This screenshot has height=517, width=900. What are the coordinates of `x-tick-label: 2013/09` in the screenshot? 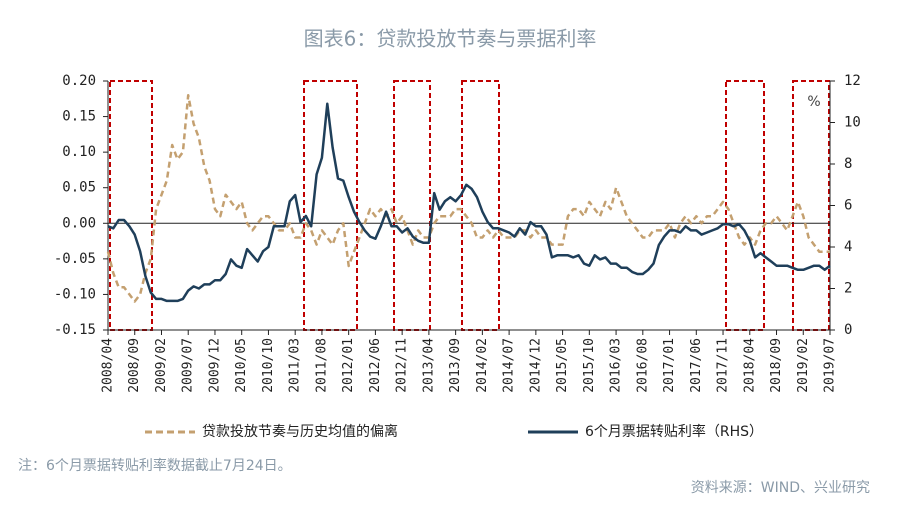 It's located at (455, 365).